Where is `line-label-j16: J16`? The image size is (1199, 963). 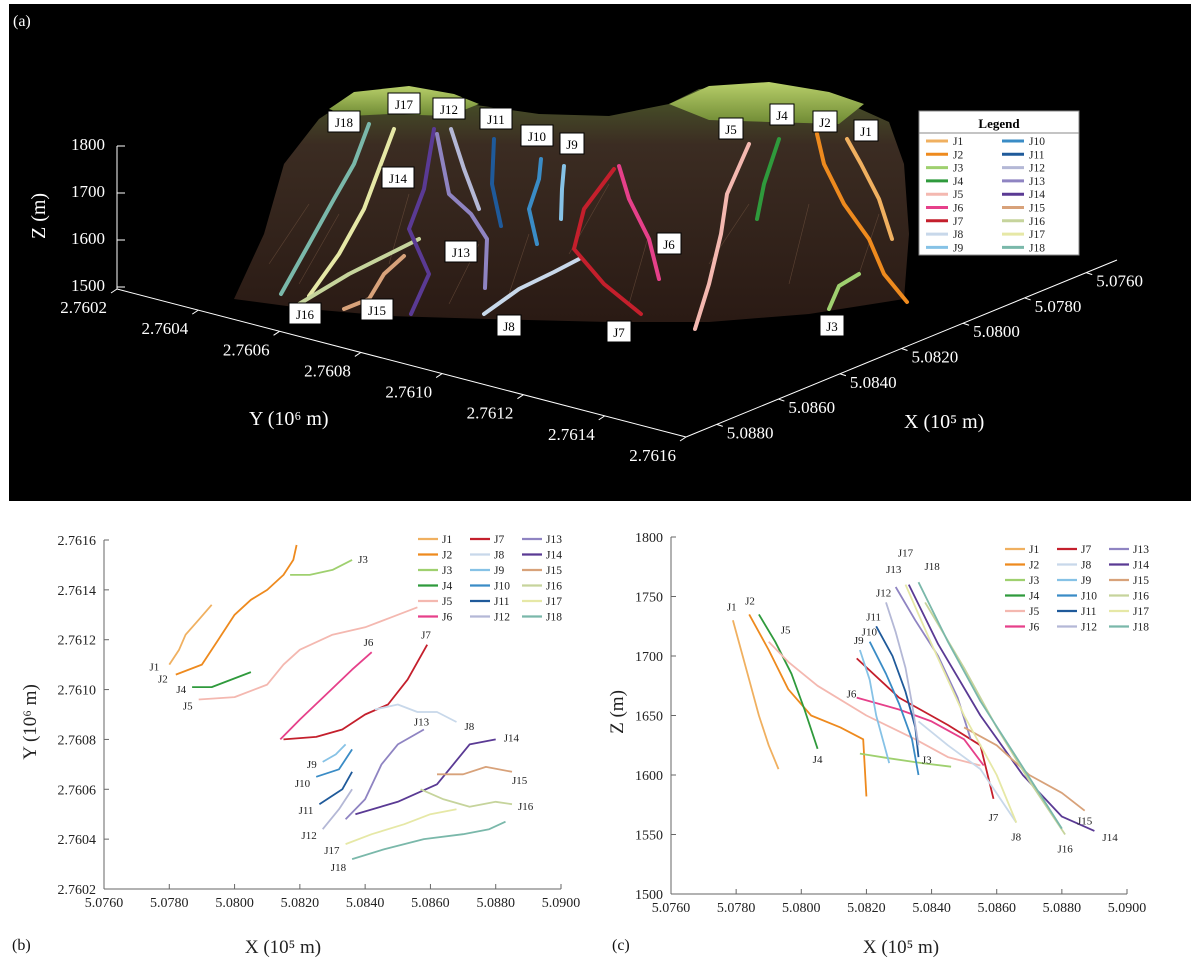 line-label-j16: J16 is located at coordinates (526, 807).